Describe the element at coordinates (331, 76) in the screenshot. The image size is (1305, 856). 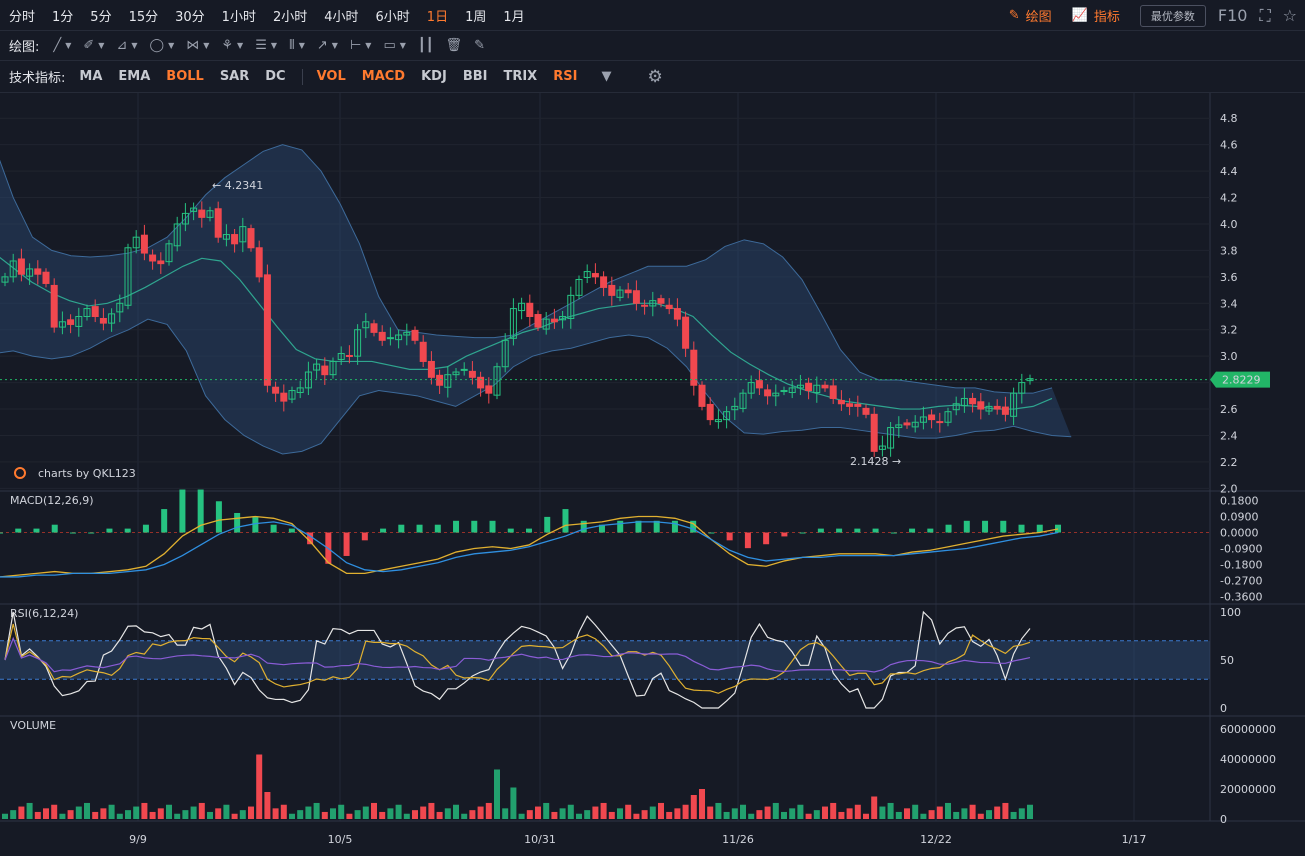
I see `indicator-vol: VOL` at that location.